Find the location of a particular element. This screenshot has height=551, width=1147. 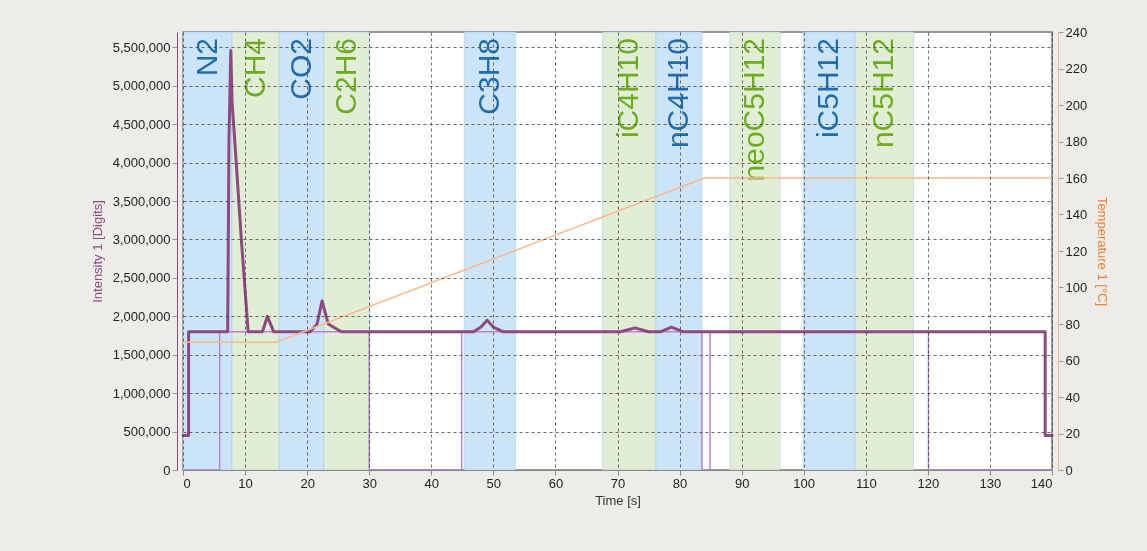

y2-tick-label: 220 is located at coordinates (1076, 68).